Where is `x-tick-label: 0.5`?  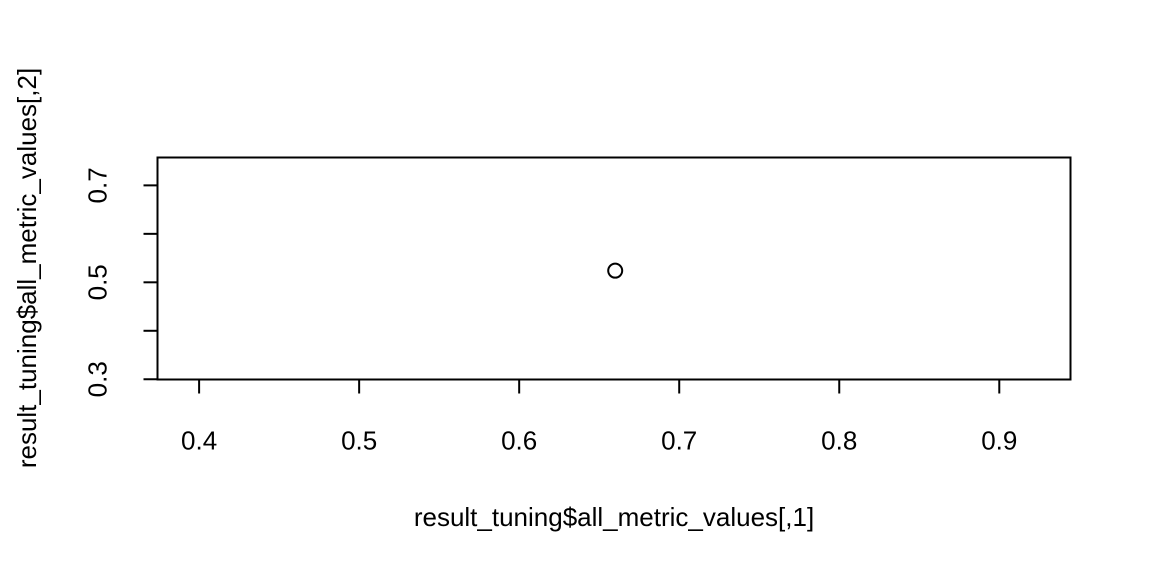
x-tick-label: 0.5 is located at coordinates (359, 441).